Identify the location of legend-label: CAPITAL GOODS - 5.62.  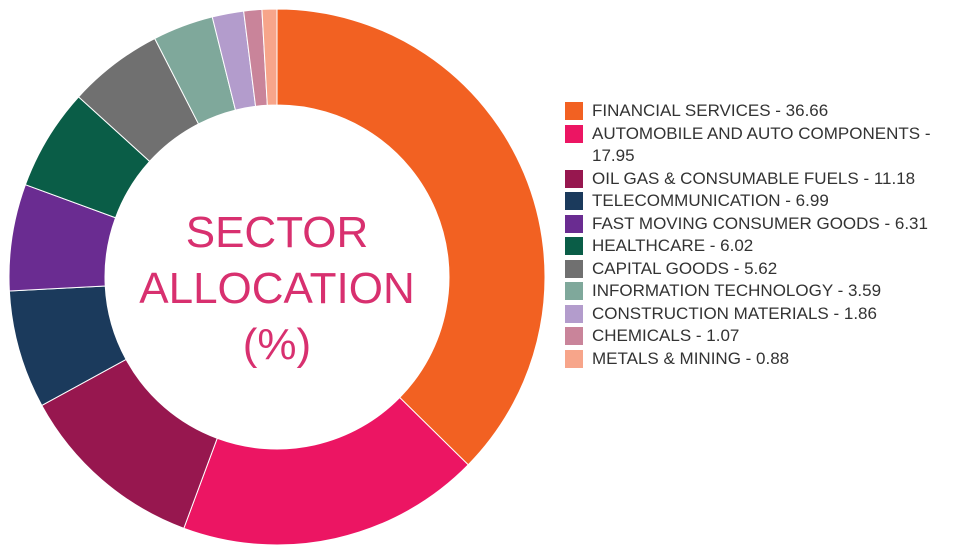
(685, 268).